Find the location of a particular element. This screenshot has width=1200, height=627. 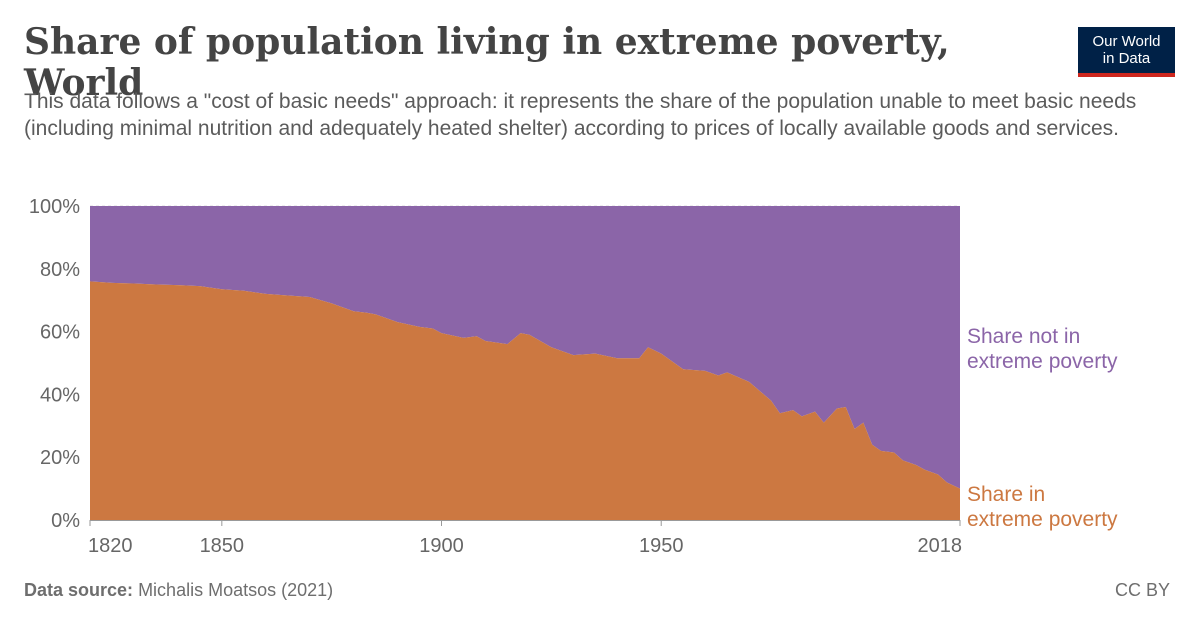

y-tick-label: 0% is located at coordinates (65, 521).